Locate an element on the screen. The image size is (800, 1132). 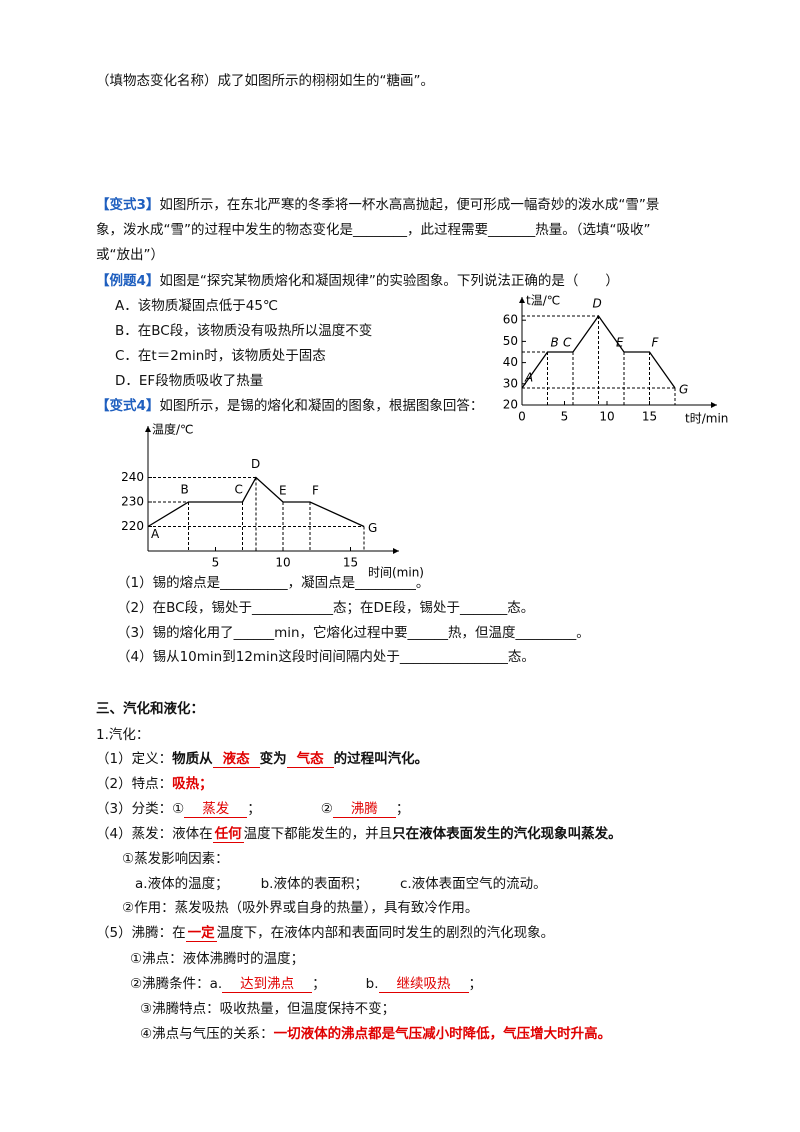
option: D．EF段物质吸收了热量 is located at coordinates (189, 381).